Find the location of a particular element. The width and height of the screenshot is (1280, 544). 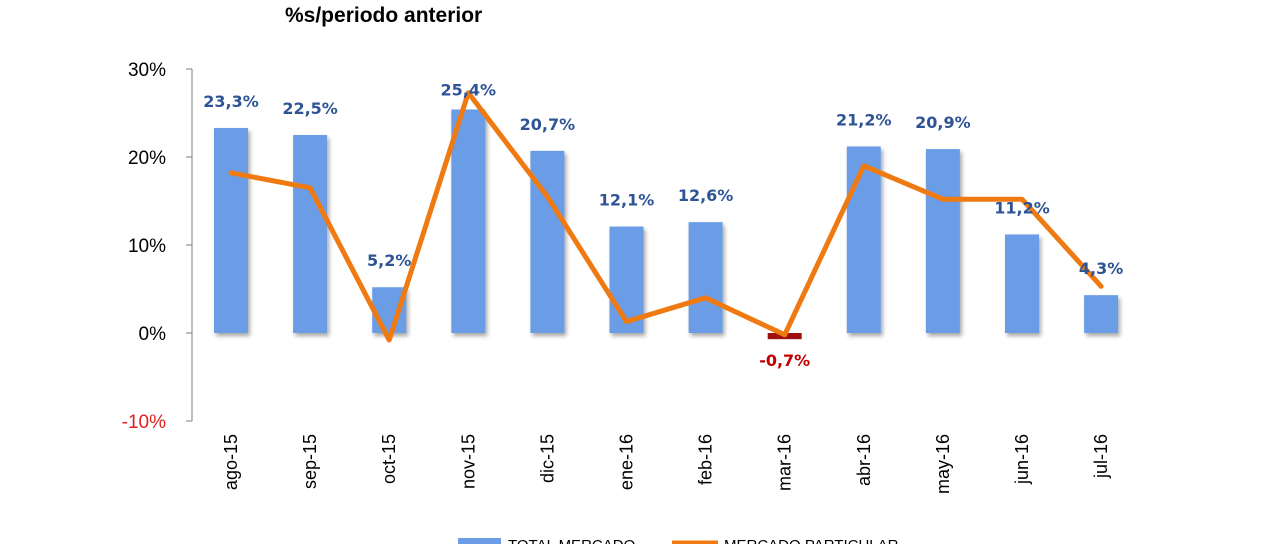

data-label: -0,7% is located at coordinates (784, 360).